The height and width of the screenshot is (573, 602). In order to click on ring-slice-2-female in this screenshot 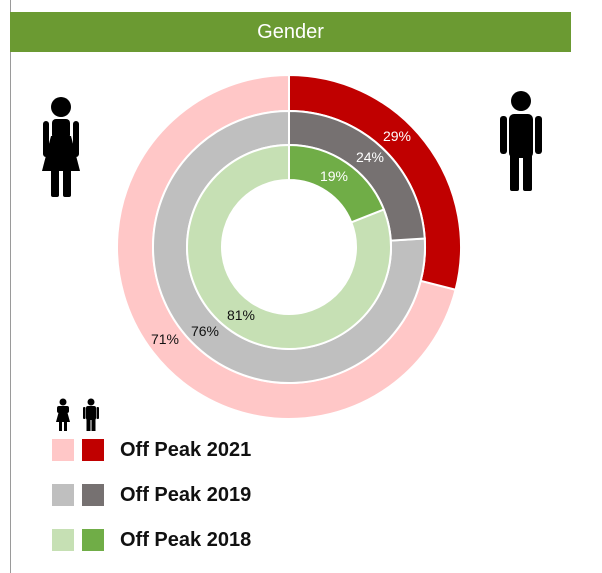, I will do `click(289, 246)`.